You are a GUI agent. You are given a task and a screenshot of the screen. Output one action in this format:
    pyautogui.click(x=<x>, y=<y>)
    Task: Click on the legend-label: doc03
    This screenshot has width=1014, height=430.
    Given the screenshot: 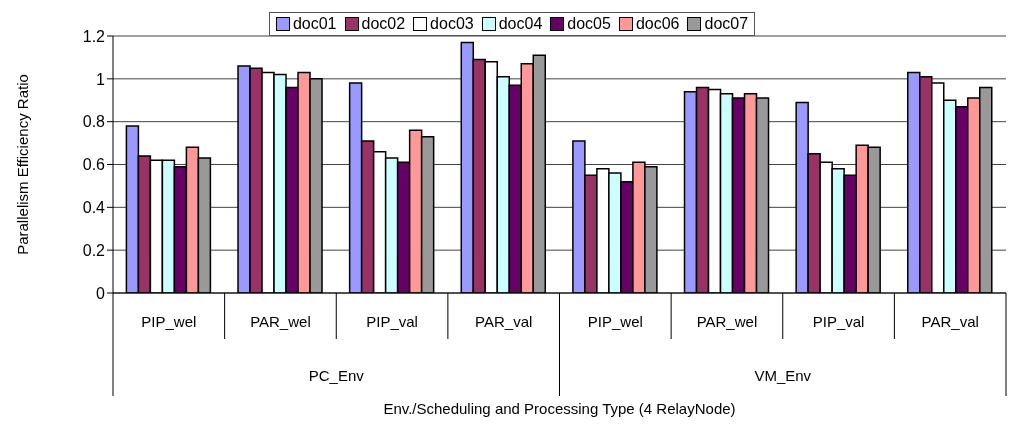 What is the action you would take?
    pyautogui.click(x=451, y=24)
    